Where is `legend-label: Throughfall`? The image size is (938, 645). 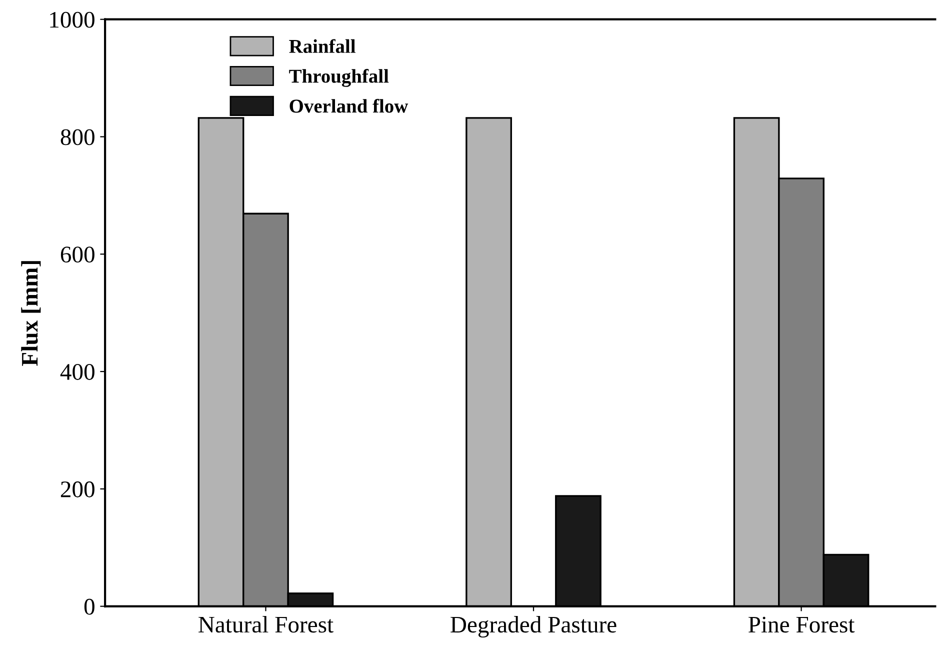 legend-label: Throughfall is located at coordinates (339, 77).